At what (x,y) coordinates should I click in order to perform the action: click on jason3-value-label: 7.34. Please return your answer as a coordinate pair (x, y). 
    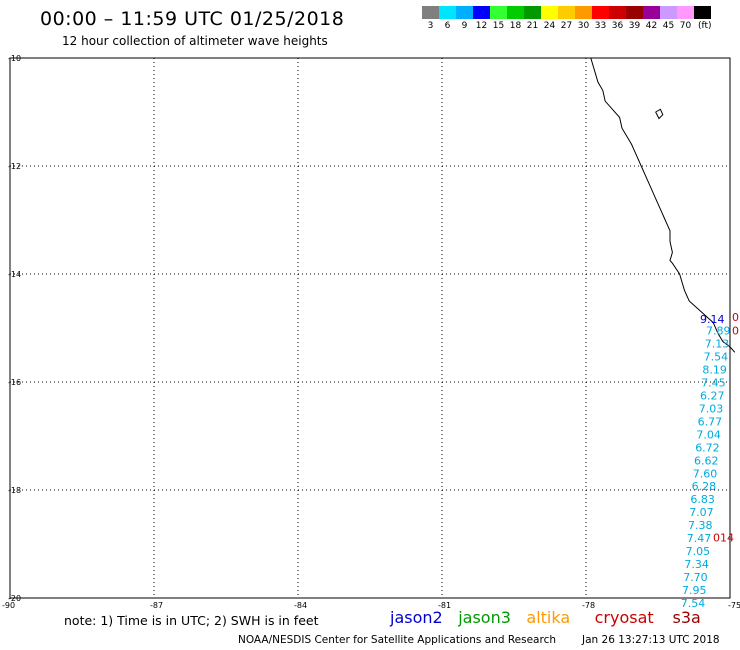
    Looking at the image, I should click on (696, 564).